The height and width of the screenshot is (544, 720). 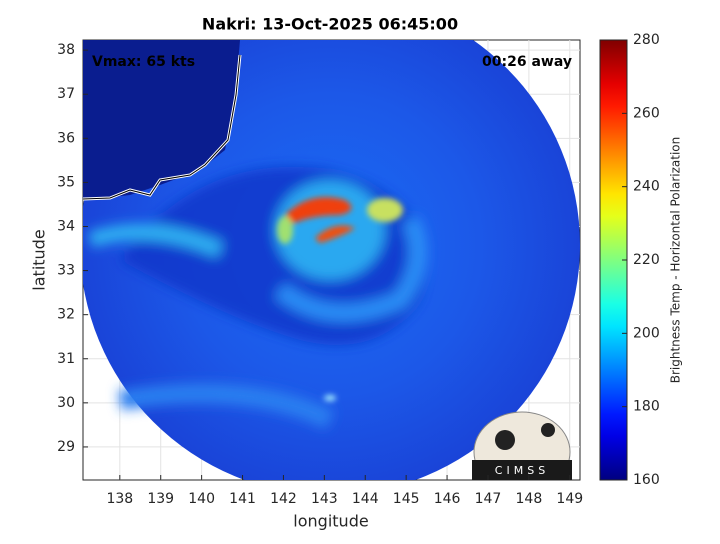 What do you see at coordinates (66, 182) in the screenshot?
I see `y-tick-label: 35` at bounding box center [66, 182].